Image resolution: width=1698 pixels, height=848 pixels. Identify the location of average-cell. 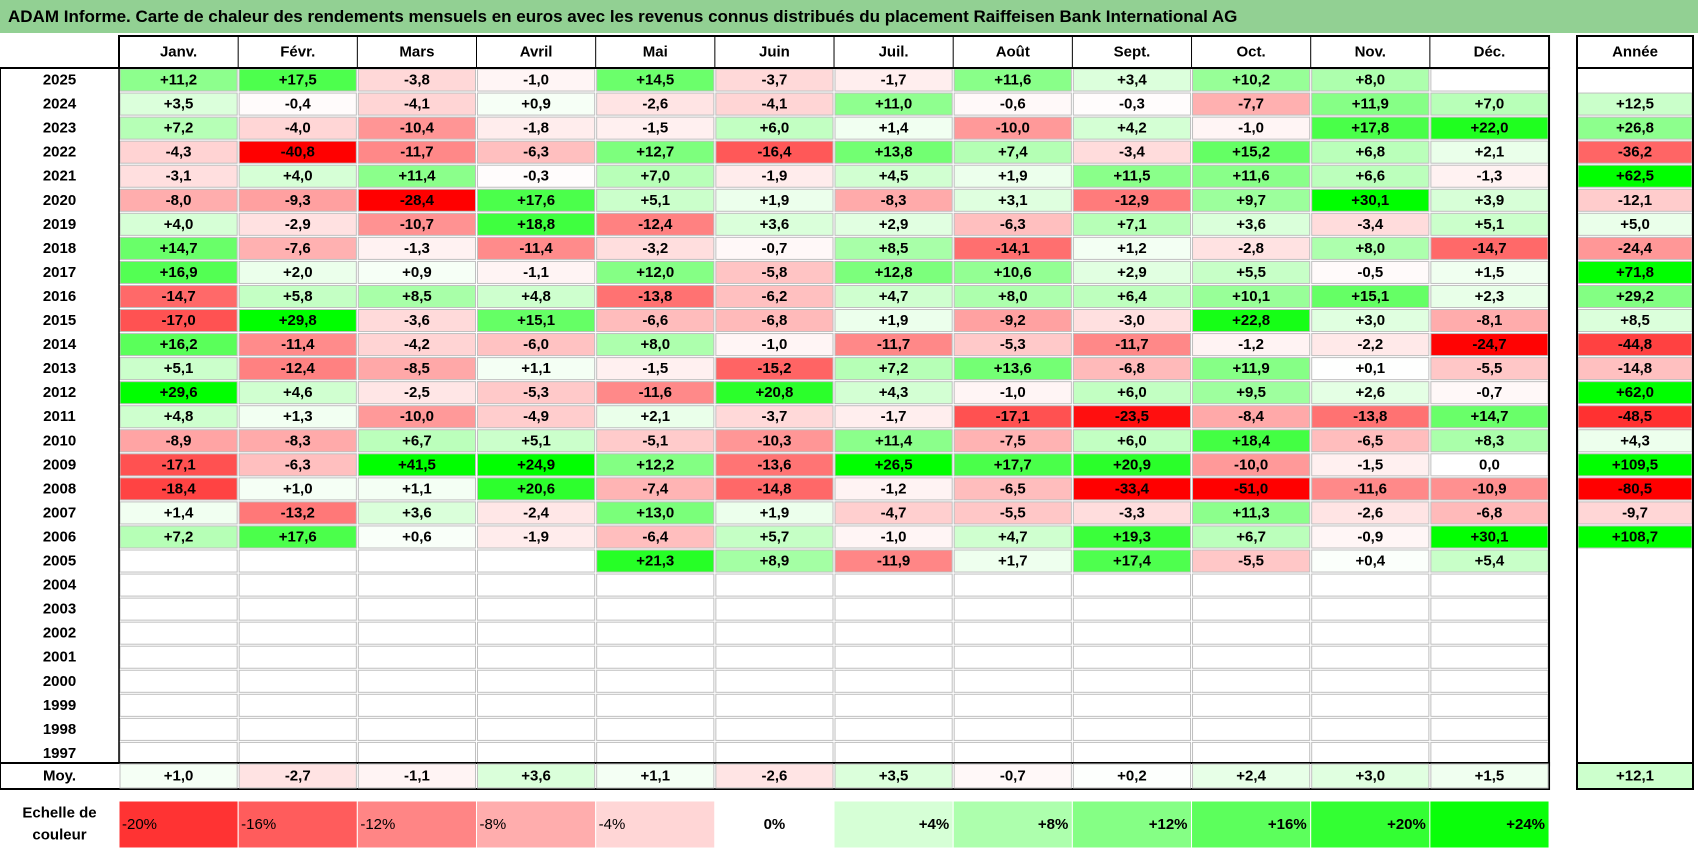
(655, 776).